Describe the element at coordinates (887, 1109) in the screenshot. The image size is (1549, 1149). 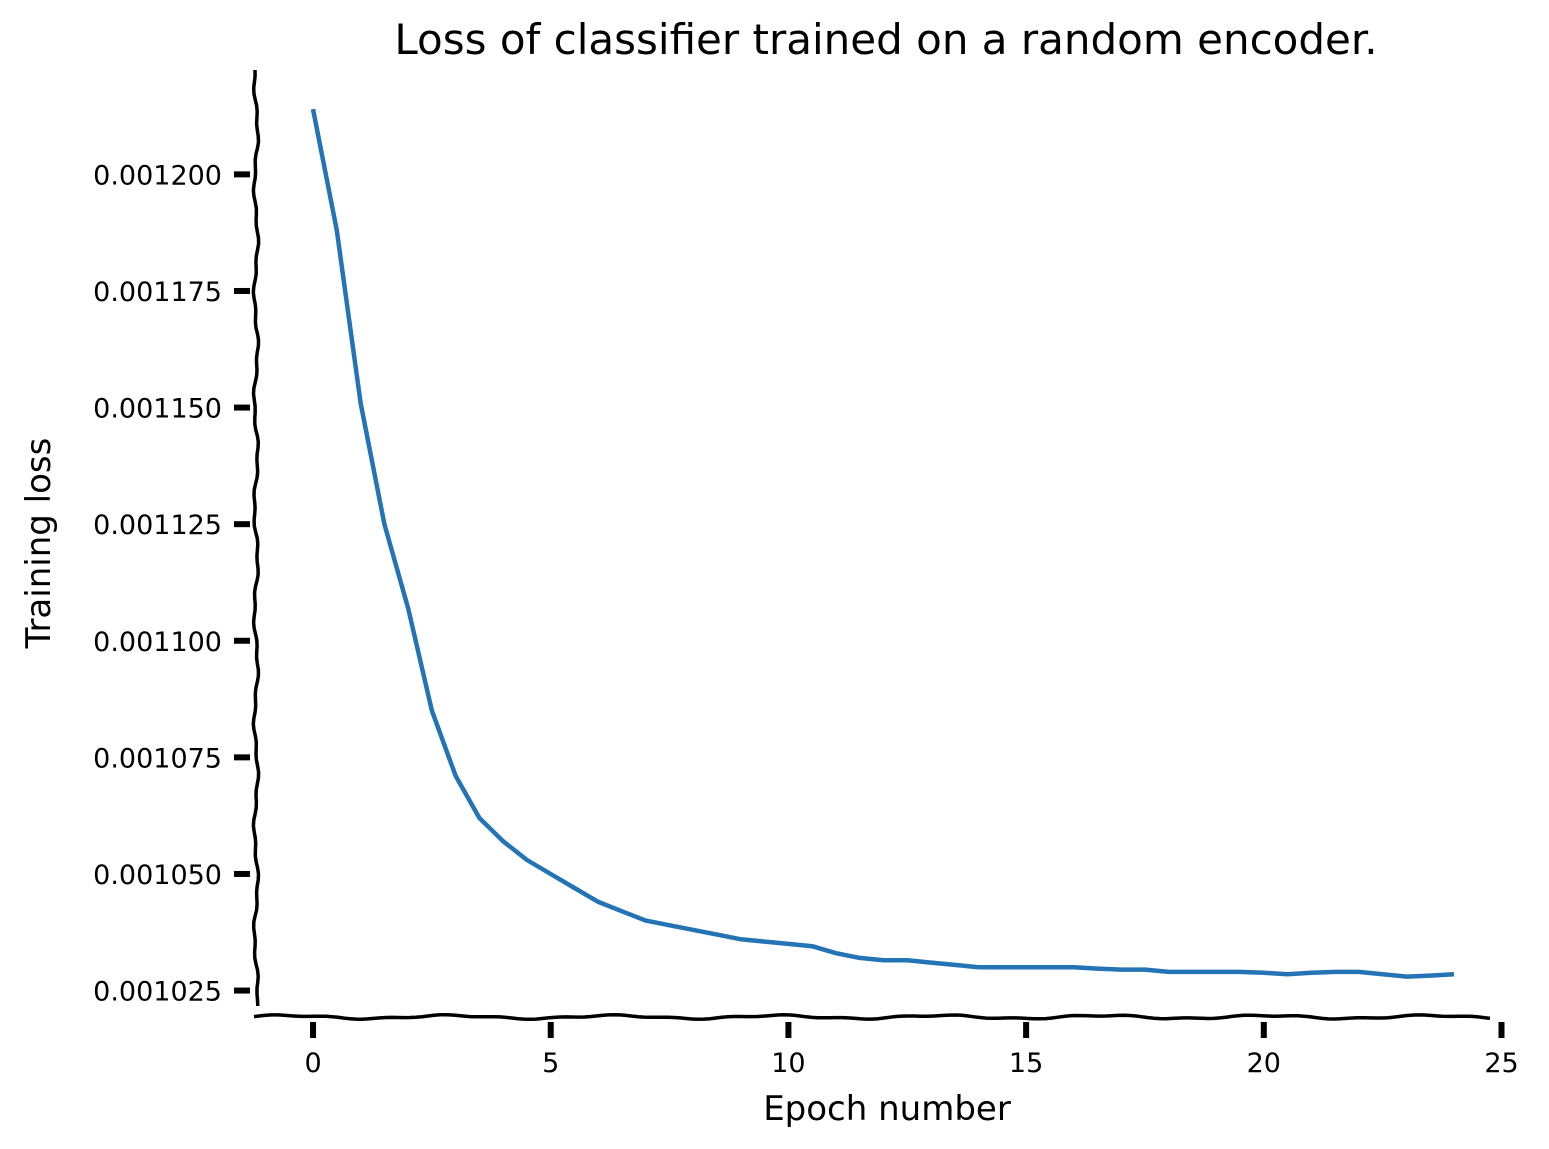
I see `x-axis-label: Epoch number` at that location.